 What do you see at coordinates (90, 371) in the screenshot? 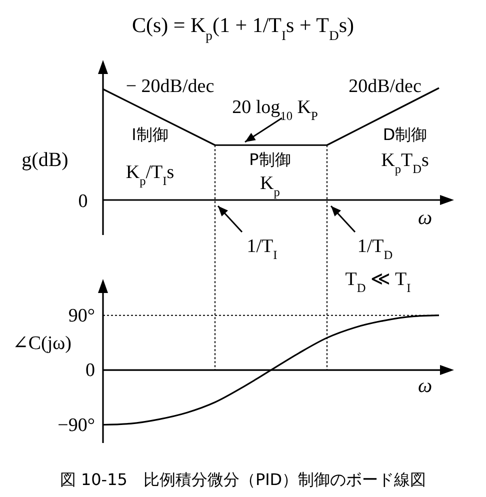
I see `y-tick-label: 0` at bounding box center [90, 371].